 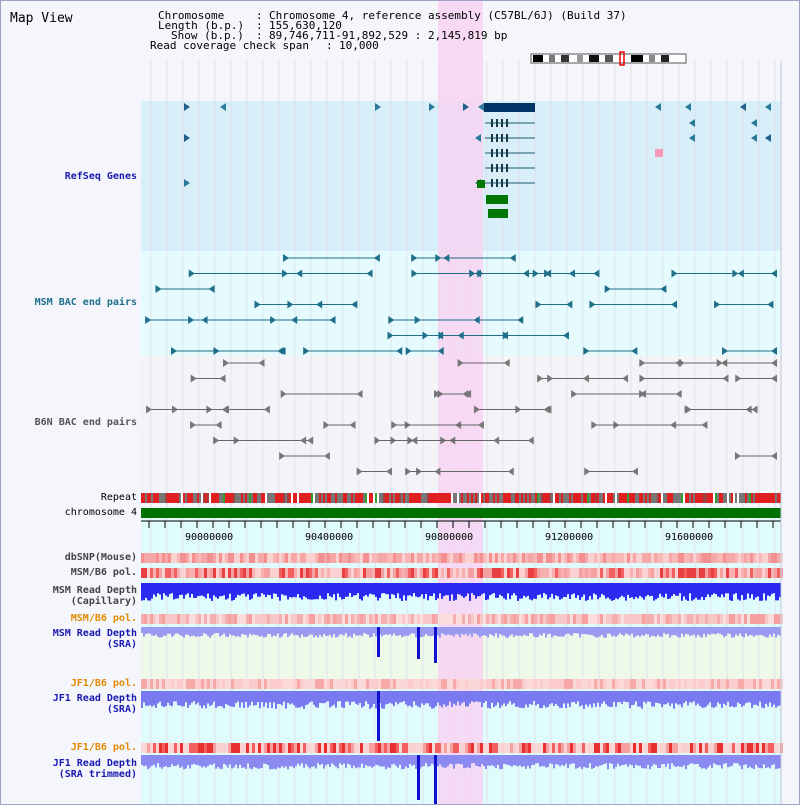 What do you see at coordinates (207, 35) in the screenshot?
I see `show-key: Show (b.p.)` at bounding box center [207, 35].